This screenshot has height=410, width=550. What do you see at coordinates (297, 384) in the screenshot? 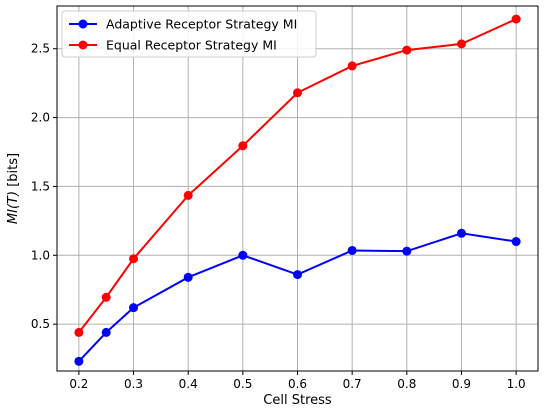
I see `x-tick-label: 0.6` at bounding box center [297, 384].